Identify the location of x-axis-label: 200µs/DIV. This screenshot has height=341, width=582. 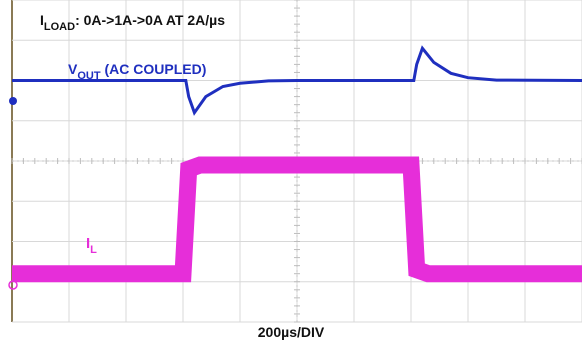
(291, 332).